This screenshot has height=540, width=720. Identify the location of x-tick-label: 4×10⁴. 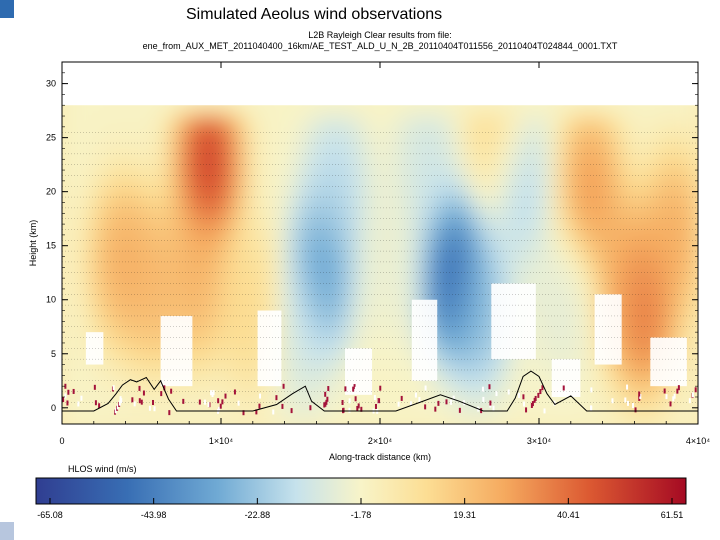
(698, 441).